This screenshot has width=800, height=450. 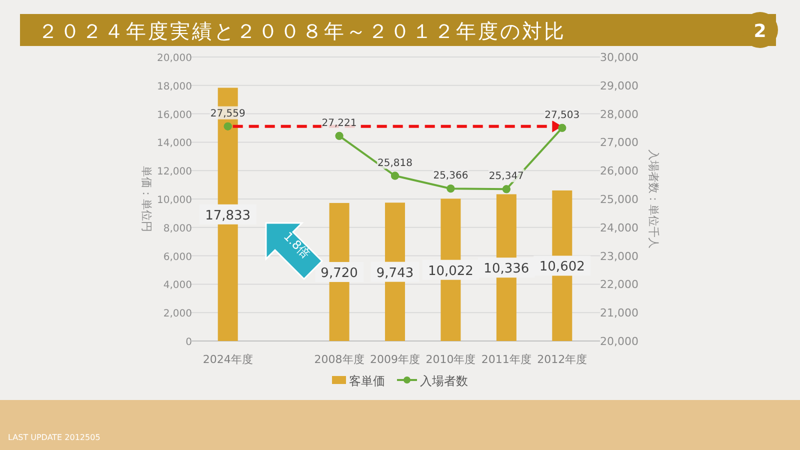 I want to click on x-tick-label: 2009年度, so click(x=395, y=359).